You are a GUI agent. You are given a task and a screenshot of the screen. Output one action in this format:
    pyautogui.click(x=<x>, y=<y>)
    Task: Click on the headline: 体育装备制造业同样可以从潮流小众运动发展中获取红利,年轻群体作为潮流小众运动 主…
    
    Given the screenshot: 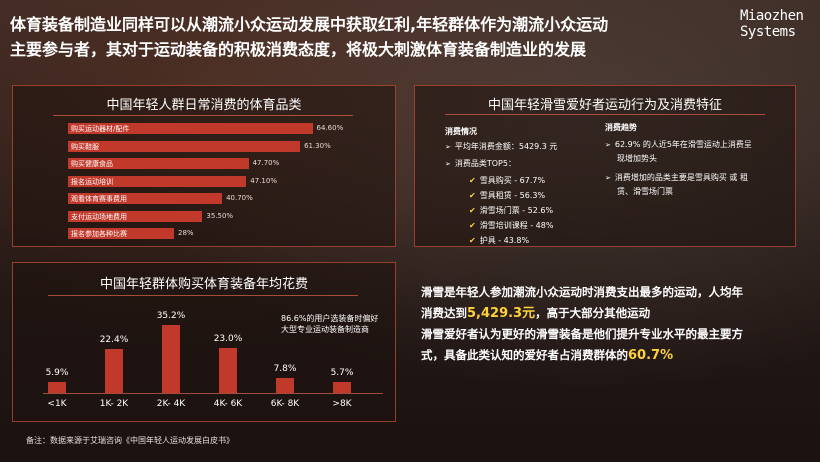 What is the action you would take?
    pyautogui.click(x=367, y=37)
    